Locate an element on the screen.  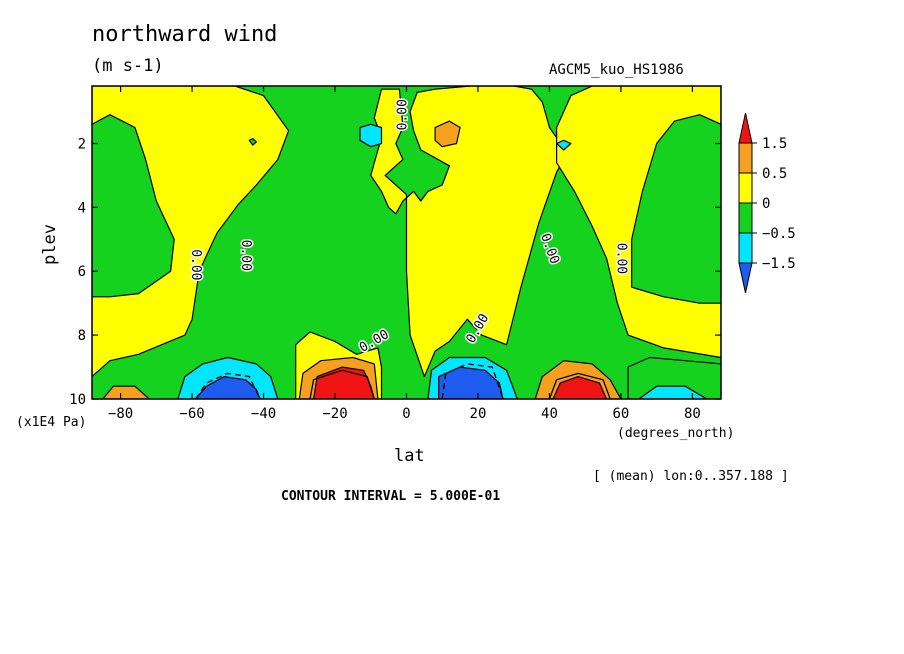
y-tick-label-3: 8 is located at coordinates (82, 336).